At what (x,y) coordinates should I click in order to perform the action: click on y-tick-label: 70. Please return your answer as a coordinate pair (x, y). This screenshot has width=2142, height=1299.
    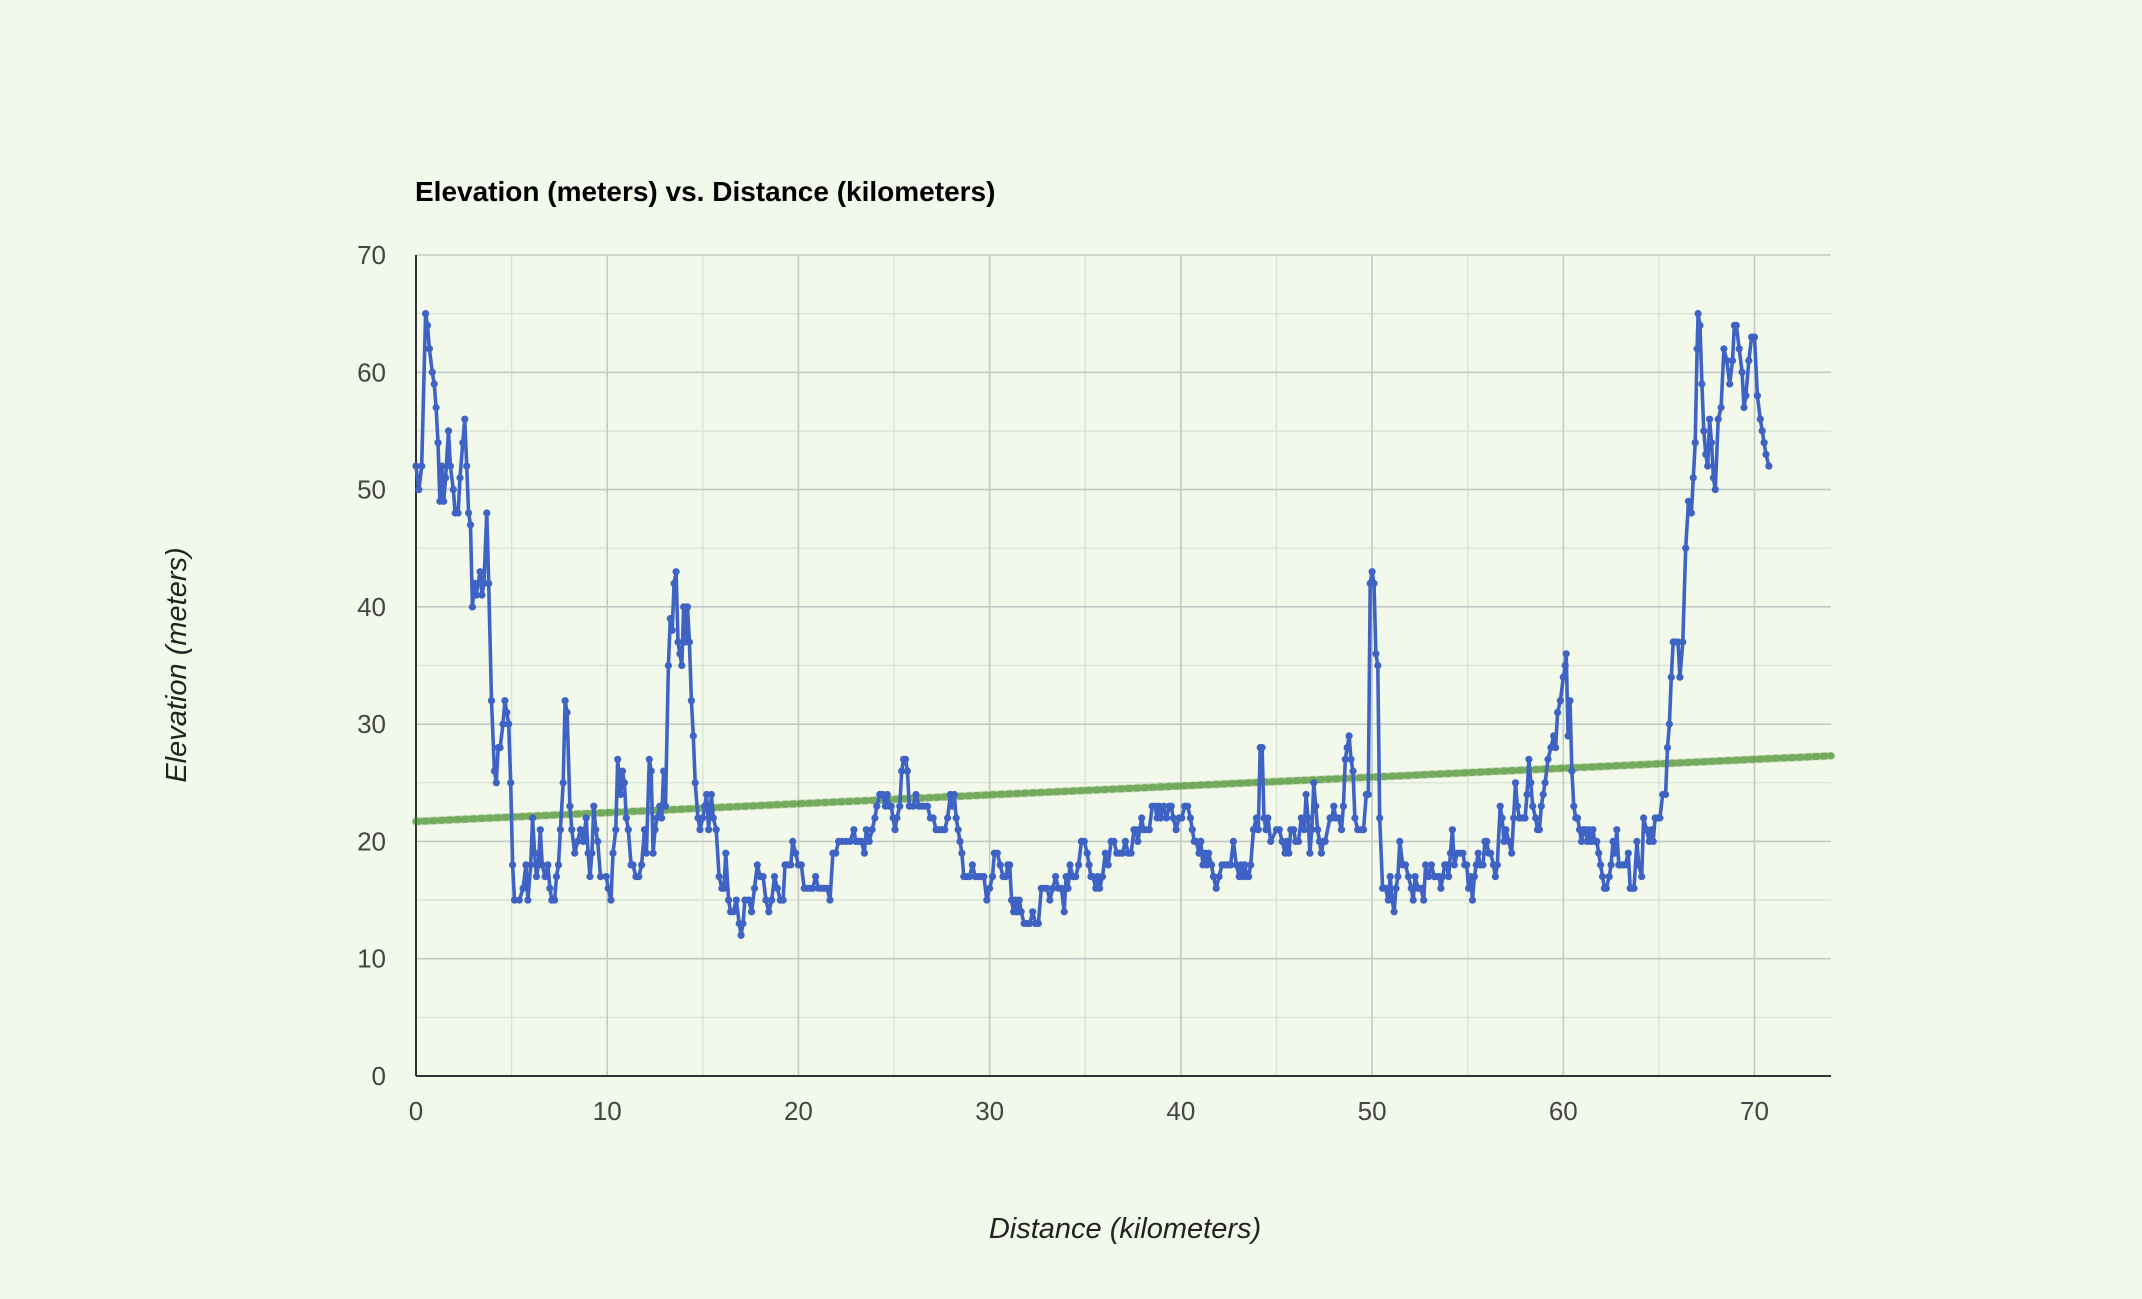
    Looking at the image, I should click on (371, 255).